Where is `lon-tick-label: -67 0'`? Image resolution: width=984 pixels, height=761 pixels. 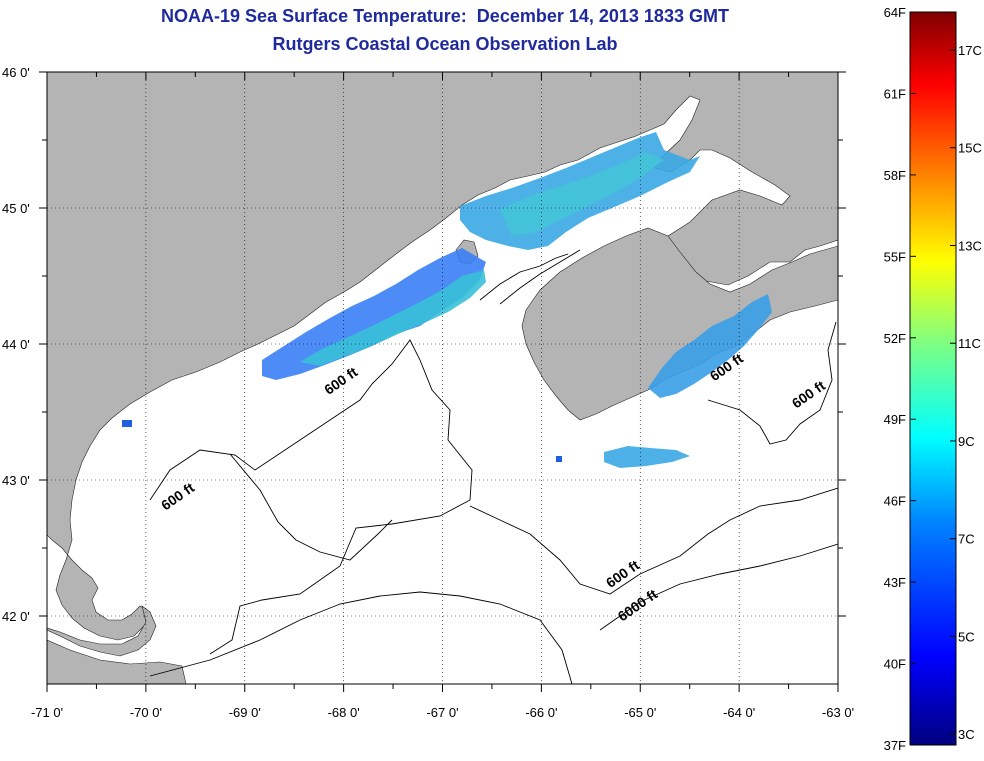 lon-tick-label: -67 0' is located at coordinates (442, 712).